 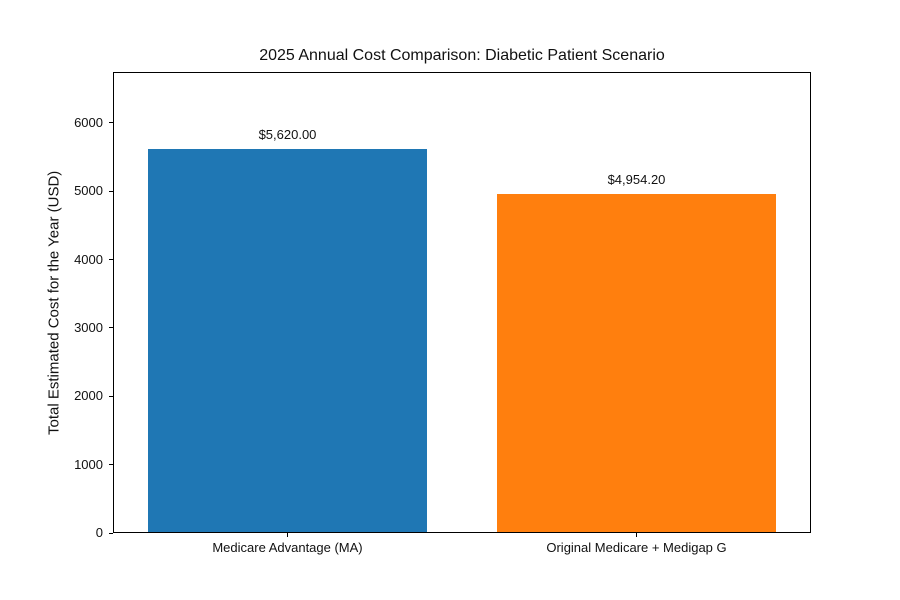 I want to click on y-tick-label: 1000, so click(x=88, y=464).